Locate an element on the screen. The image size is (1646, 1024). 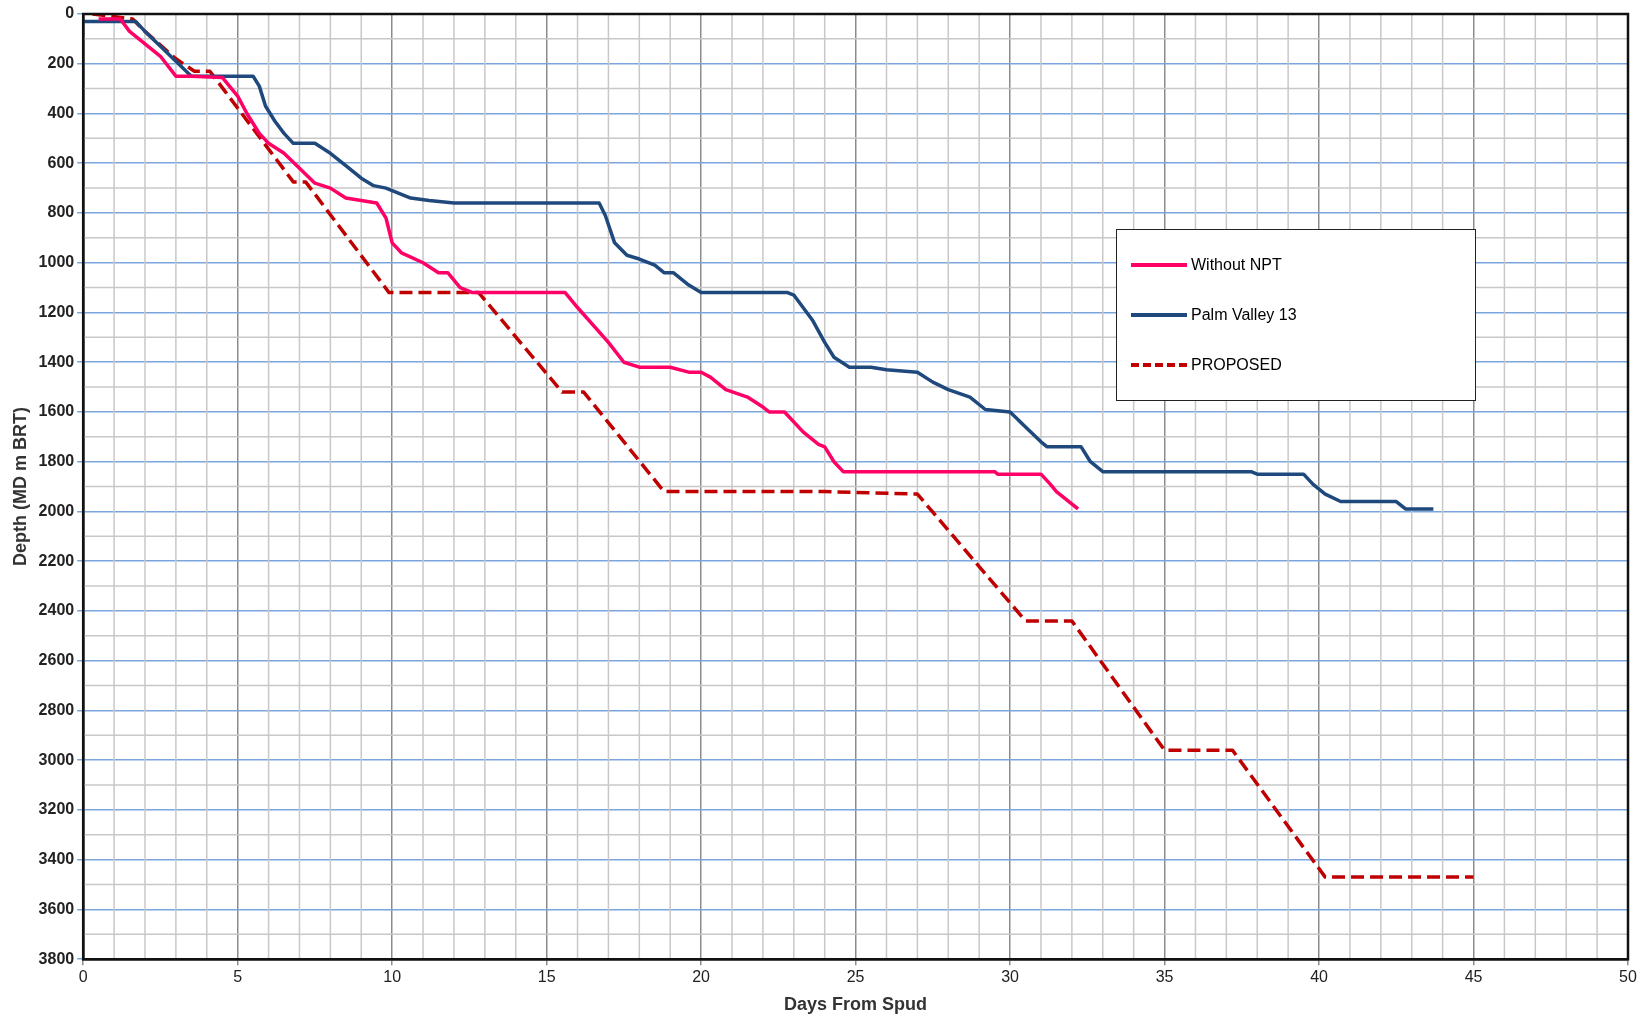
y-tick-label: 1000 is located at coordinates (56, 262).